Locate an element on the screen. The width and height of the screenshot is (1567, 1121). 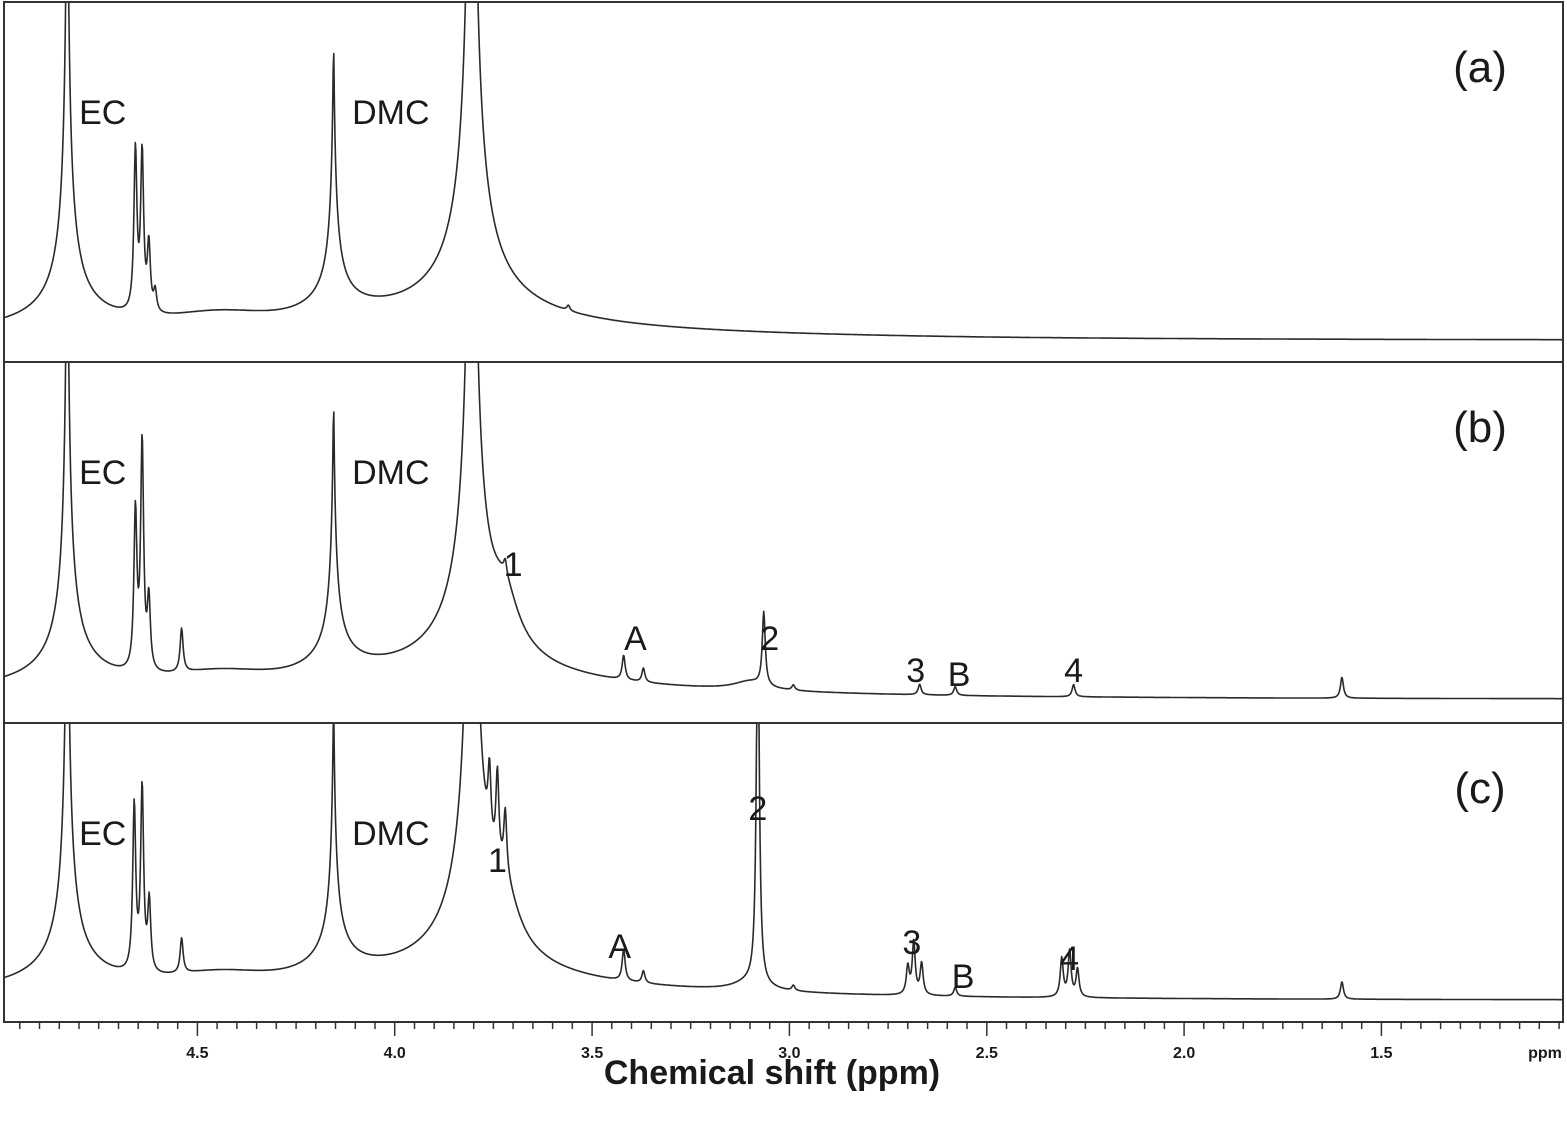
x-tick-label: 4.5 is located at coordinates (197, 1053).